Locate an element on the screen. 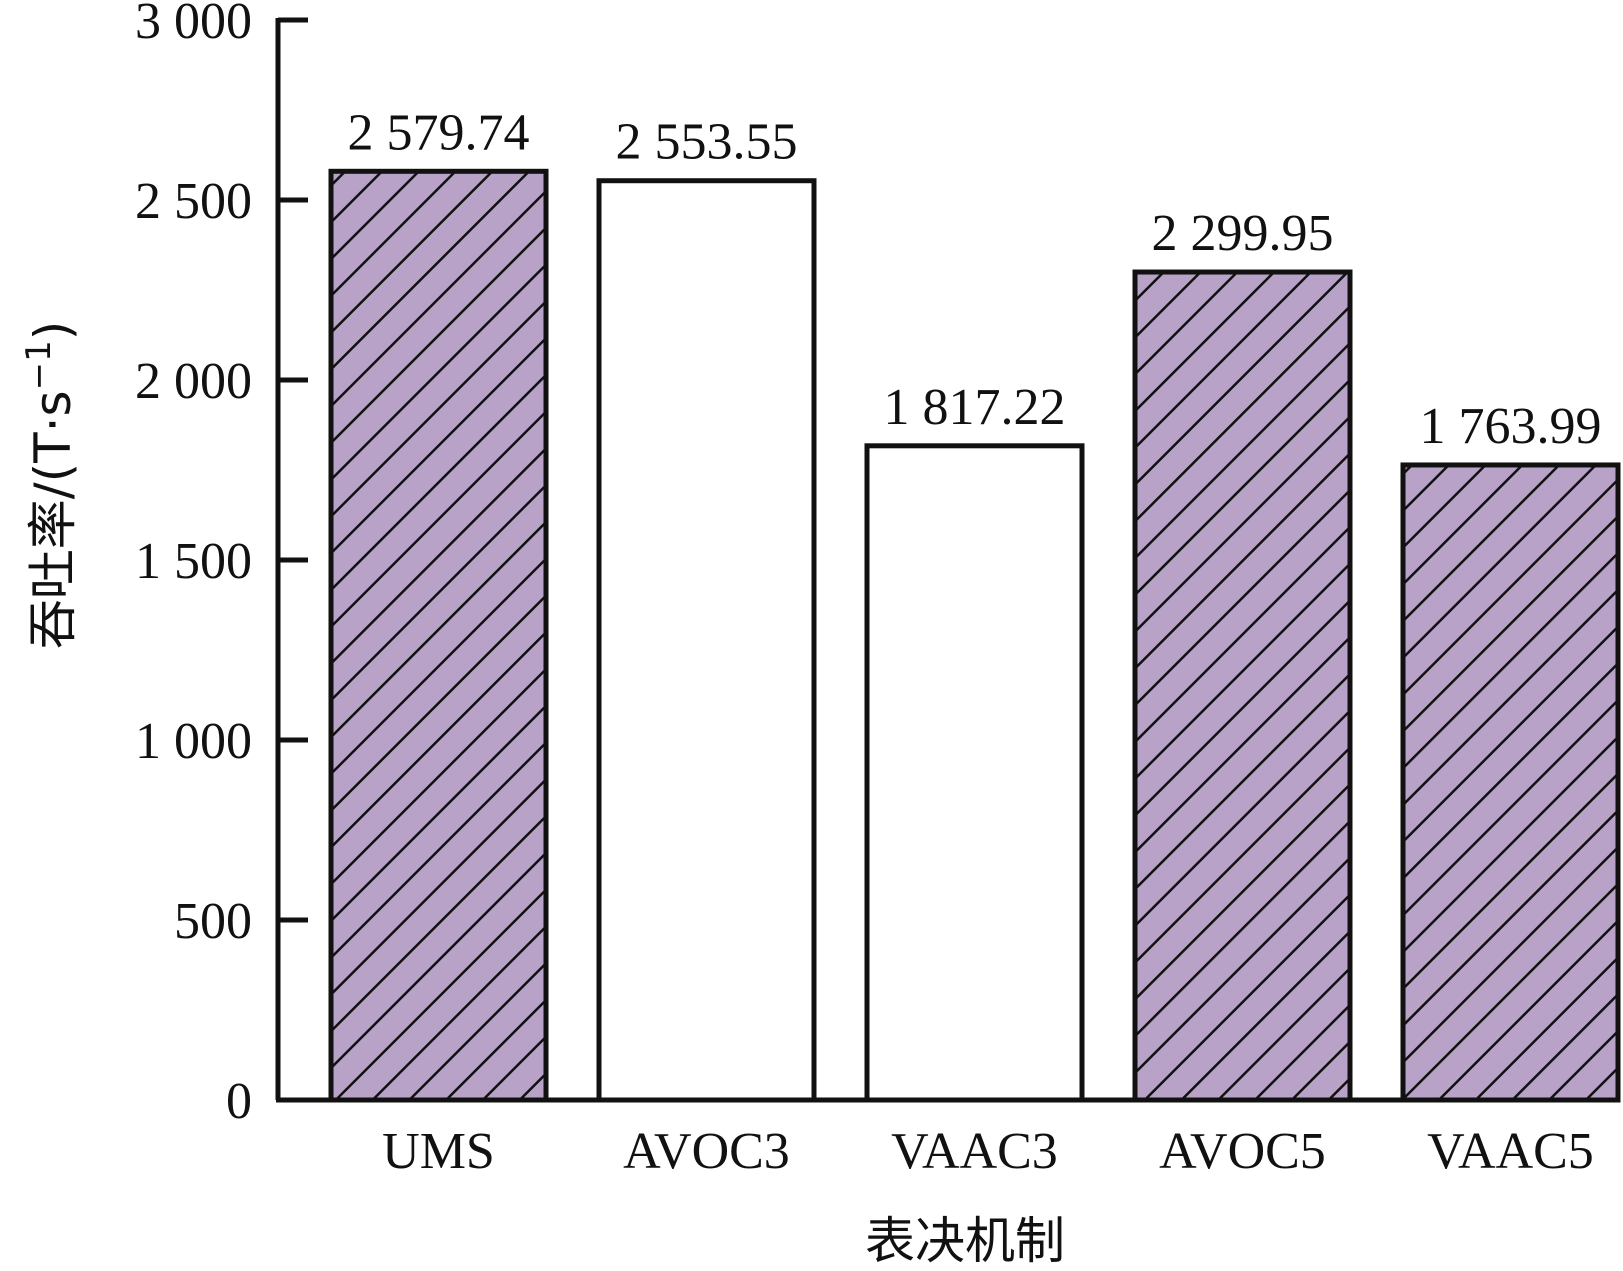 The image size is (1623, 1271). x-axis-title: 表决机制 is located at coordinates (965, 1241).